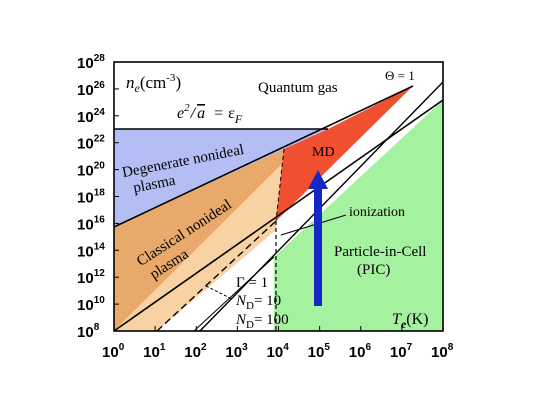 The image size is (548, 411). Describe the element at coordinates (91, 89) in the screenshot. I see `y-tick-label: 1026` at that location.